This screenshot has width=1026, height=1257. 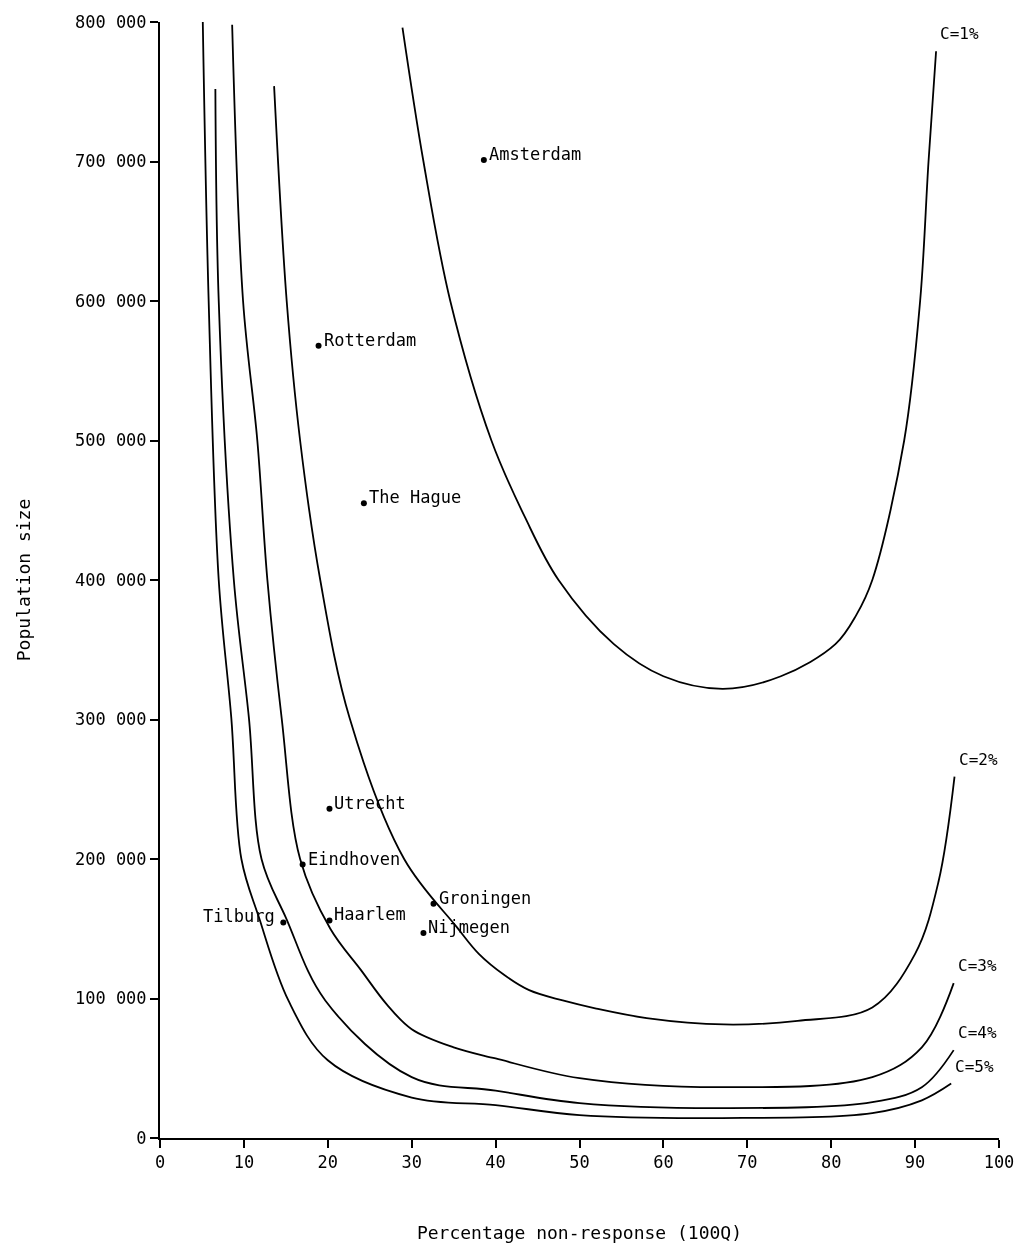 What do you see at coordinates (370, 914) in the screenshot?
I see `annotation: Haarlem` at bounding box center [370, 914].